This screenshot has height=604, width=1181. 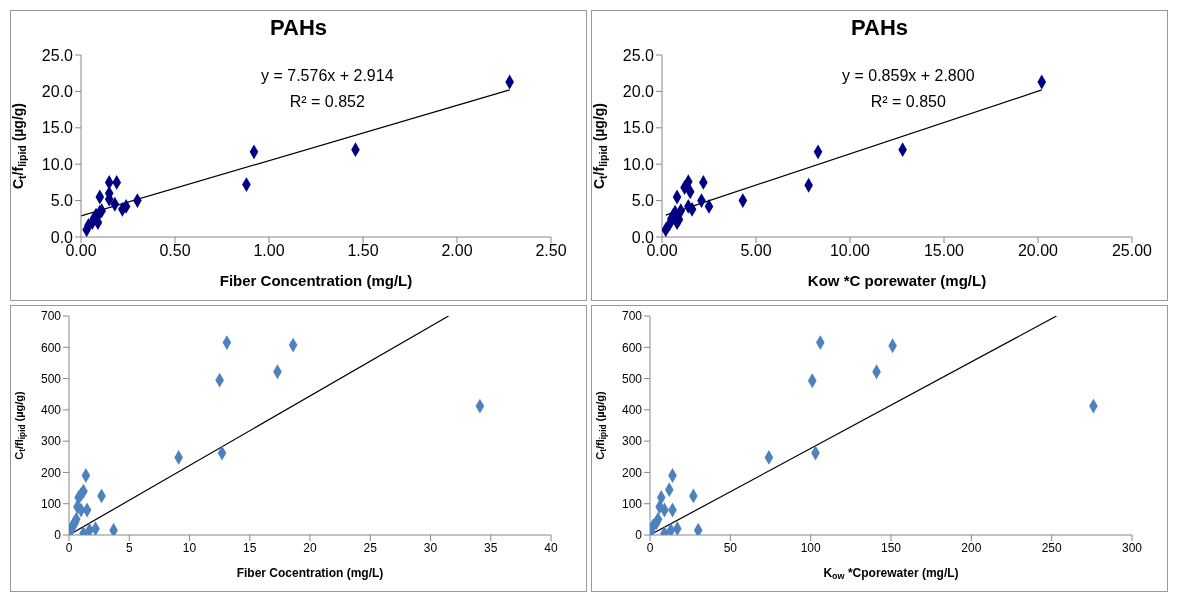 I want to click on x-tick-label: 1.50, so click(x=363, y=251).